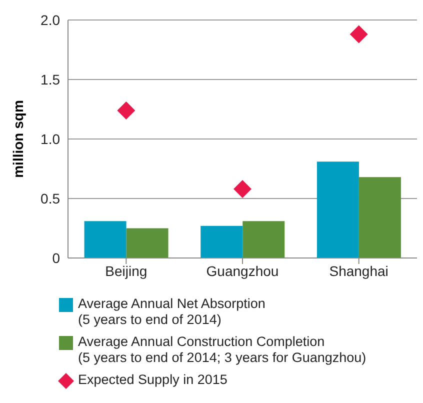  Describe the element at coordinates (126, 270) in the screenshot. I see `x-tick-label: Beijing` at that location.